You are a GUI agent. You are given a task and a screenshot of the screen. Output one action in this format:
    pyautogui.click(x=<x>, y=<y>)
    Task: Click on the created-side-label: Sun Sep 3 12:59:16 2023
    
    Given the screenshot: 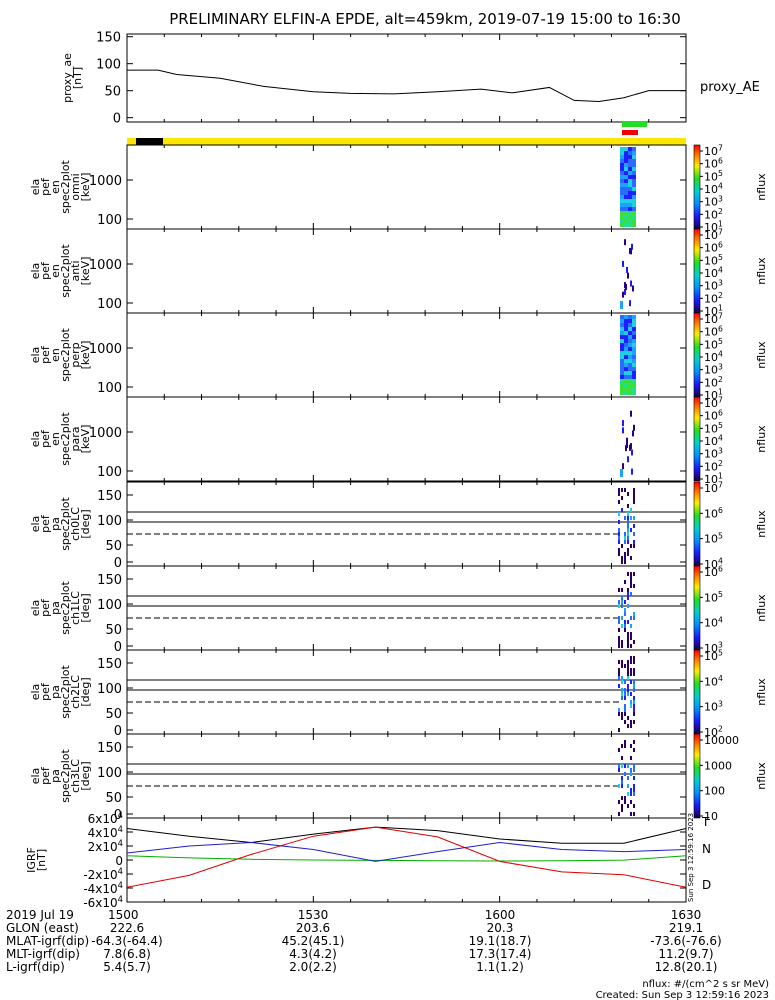 What is the action you would take?
    pyautogui.click(x=691, y=857)
    